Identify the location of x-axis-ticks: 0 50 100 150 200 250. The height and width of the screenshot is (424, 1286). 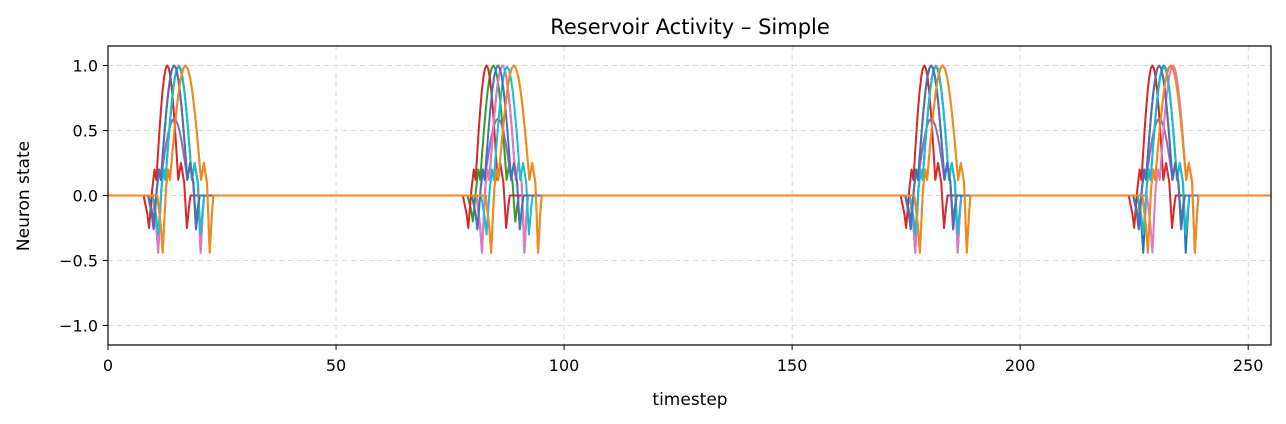
(683, 360).